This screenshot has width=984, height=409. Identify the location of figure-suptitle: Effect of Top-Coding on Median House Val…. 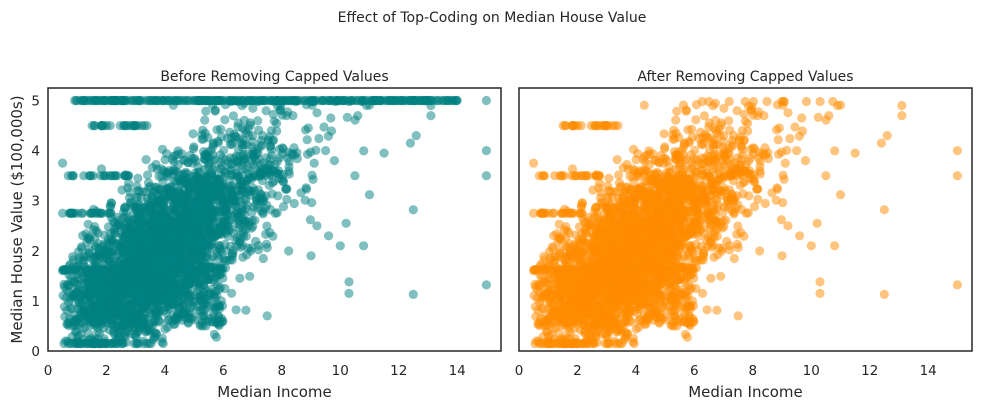
(492, 18).